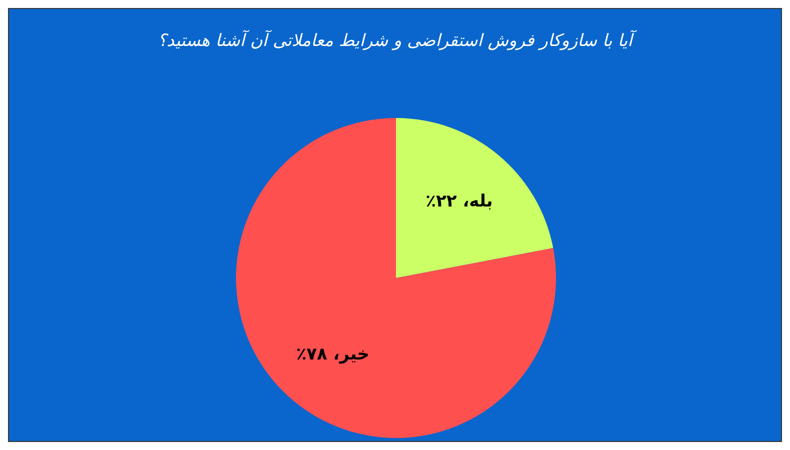  I want to click on chart-title: آیا با سازوکار فروش استقراضی و شرایط معاملاتی آن آشنا هستید؟, so click(397, 41).